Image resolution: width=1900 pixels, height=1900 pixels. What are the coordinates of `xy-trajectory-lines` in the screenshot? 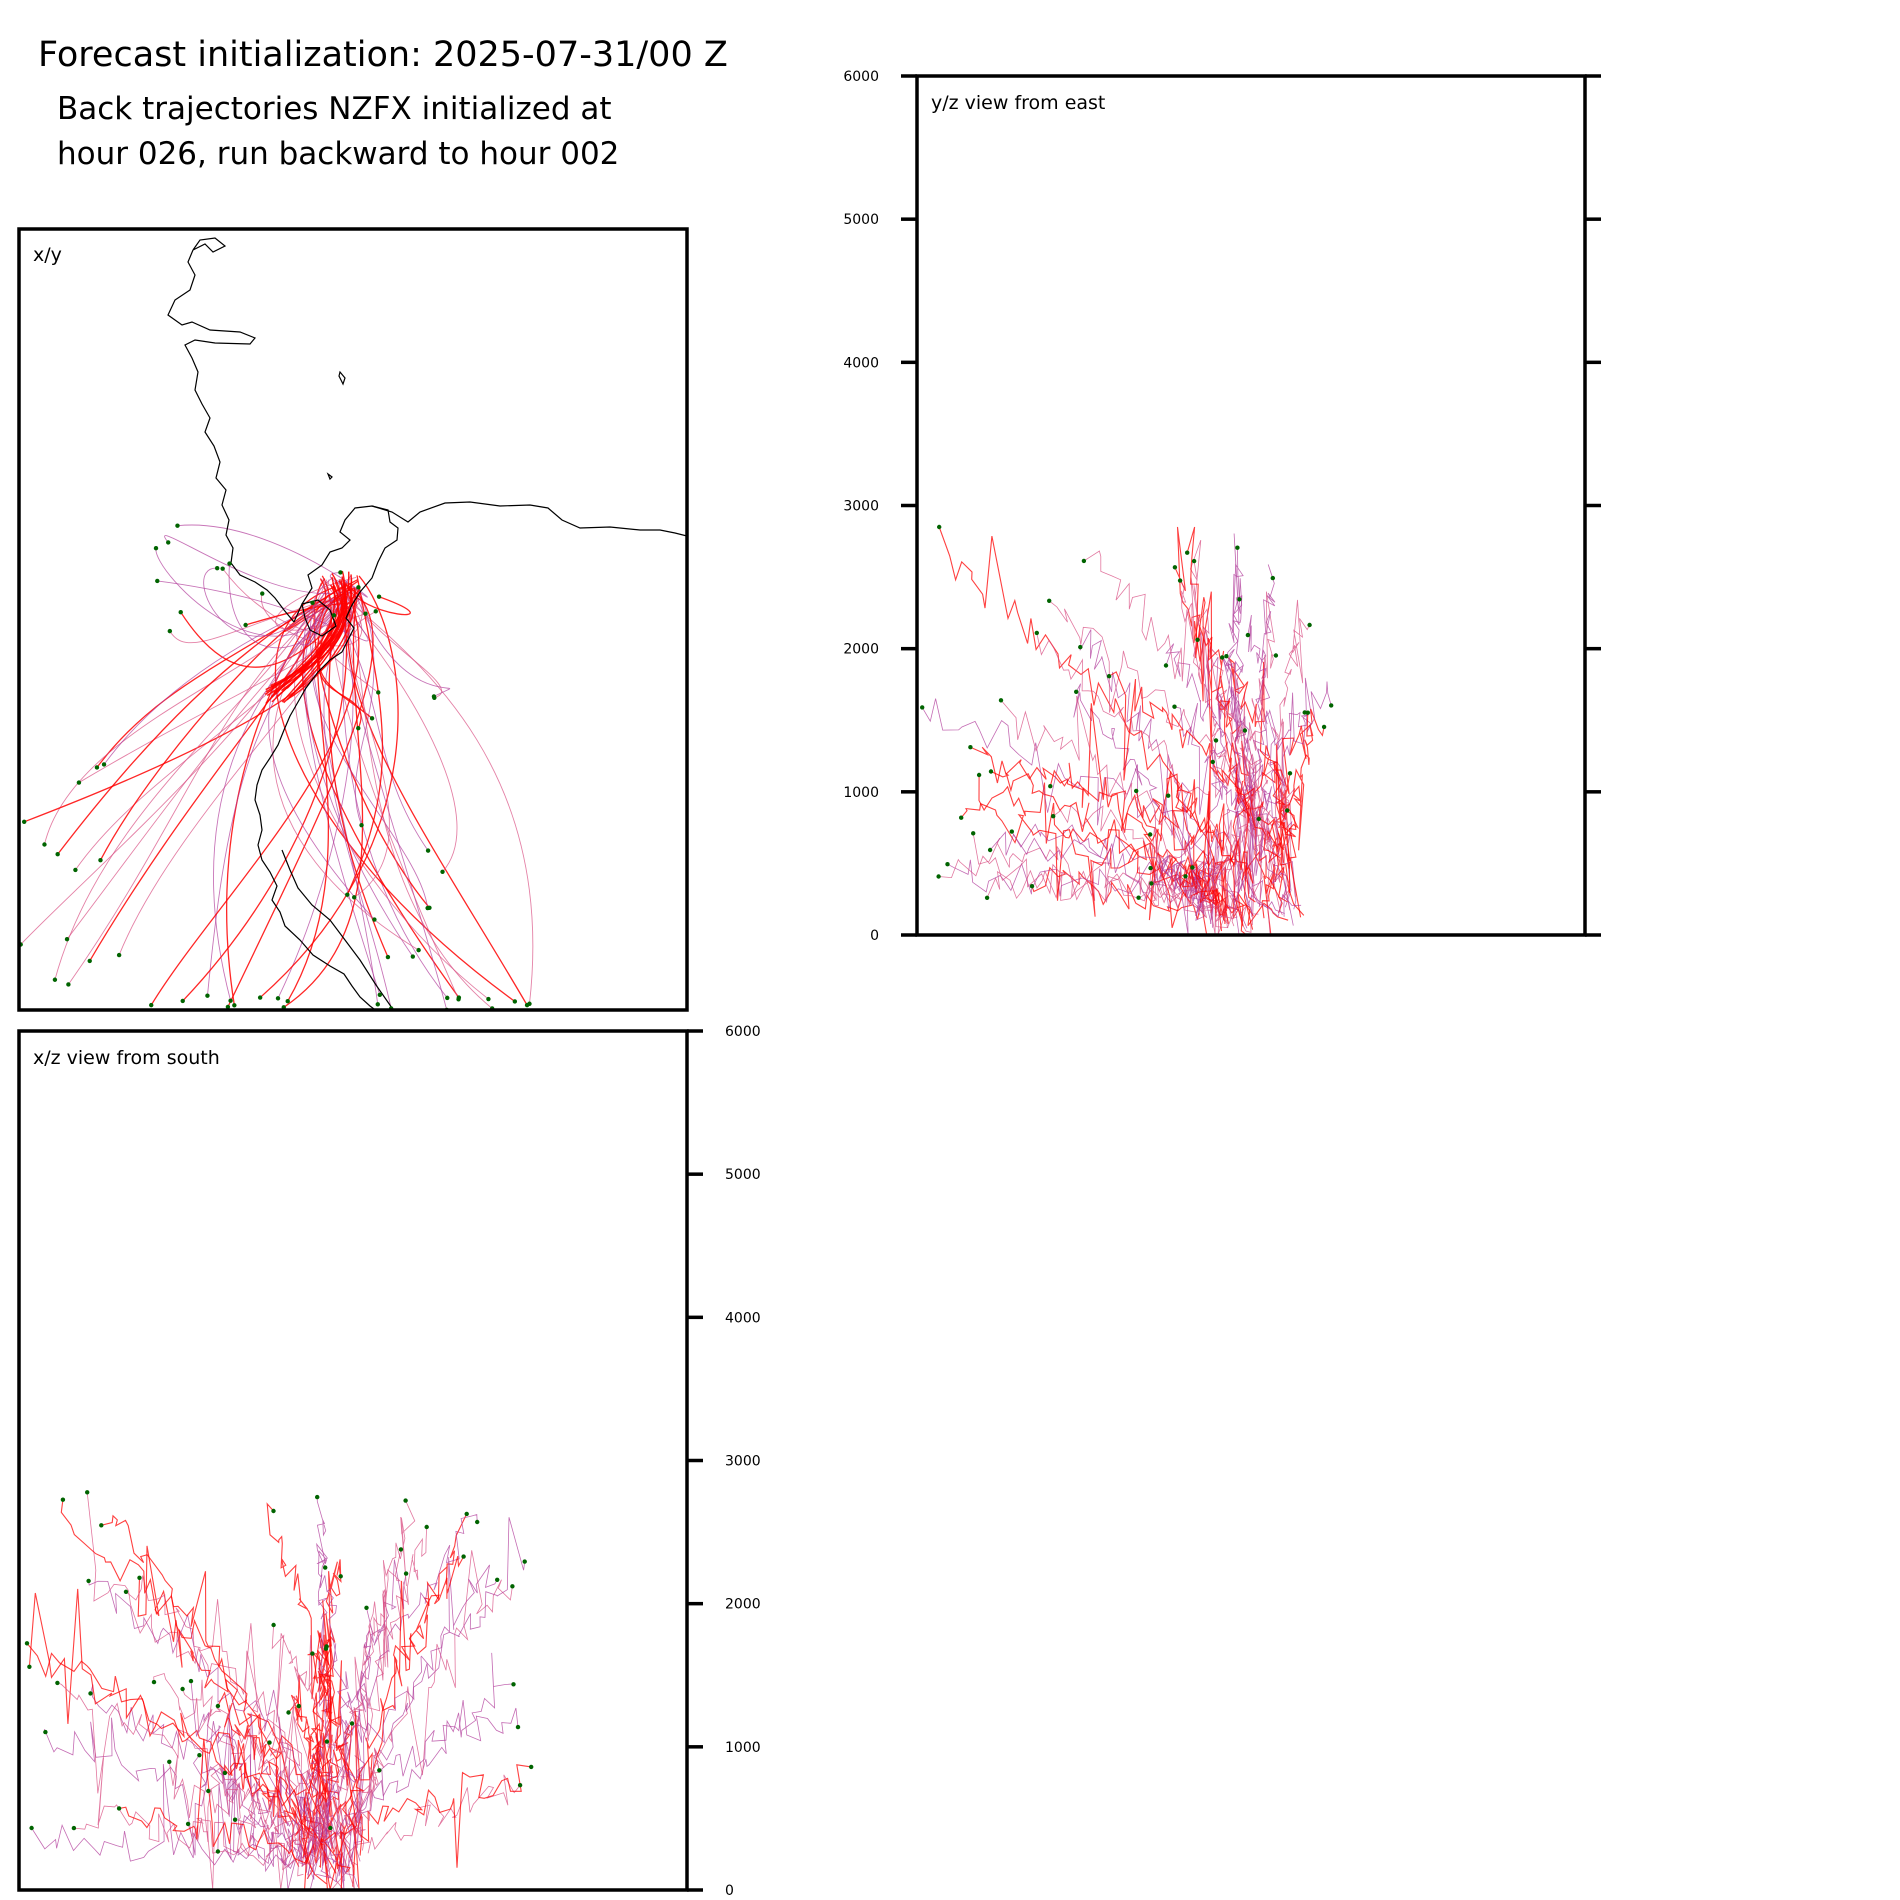 It's located at (277, 767).